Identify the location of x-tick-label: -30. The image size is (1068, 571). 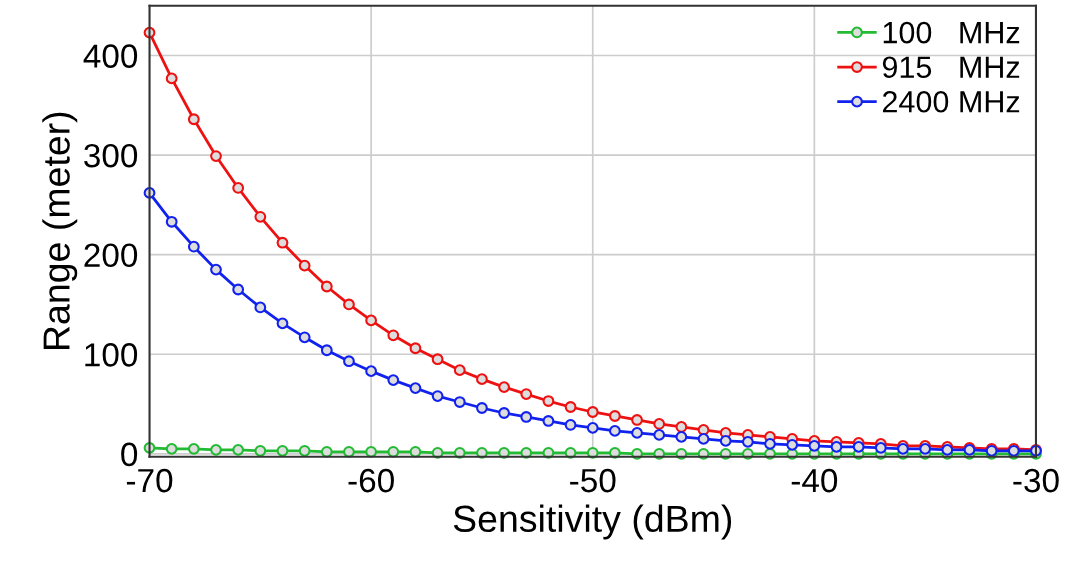
(1036, 480).